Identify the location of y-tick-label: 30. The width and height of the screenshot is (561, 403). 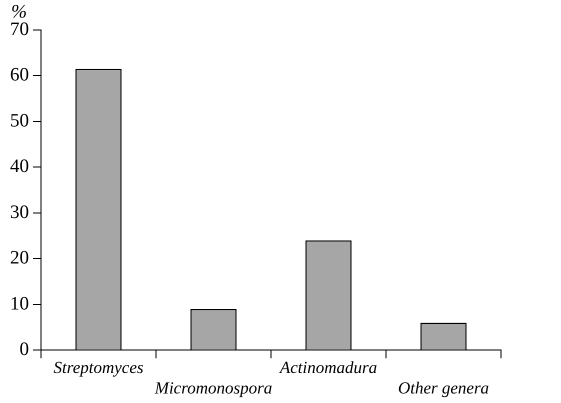
(19, 212).